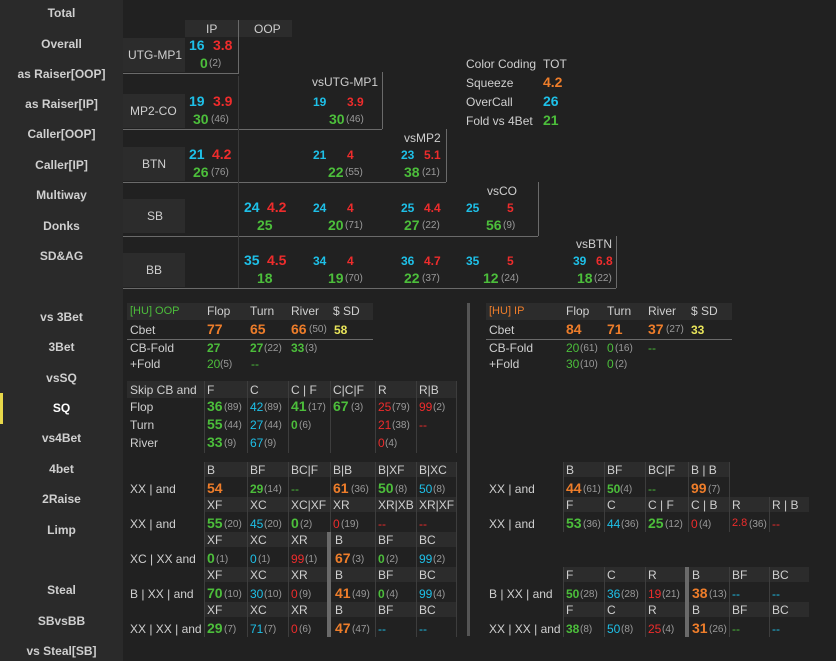  Describe the element at coordinates (309, 505) in the screenshot. I see `oop-r2-h2: XC|XF` at that location.